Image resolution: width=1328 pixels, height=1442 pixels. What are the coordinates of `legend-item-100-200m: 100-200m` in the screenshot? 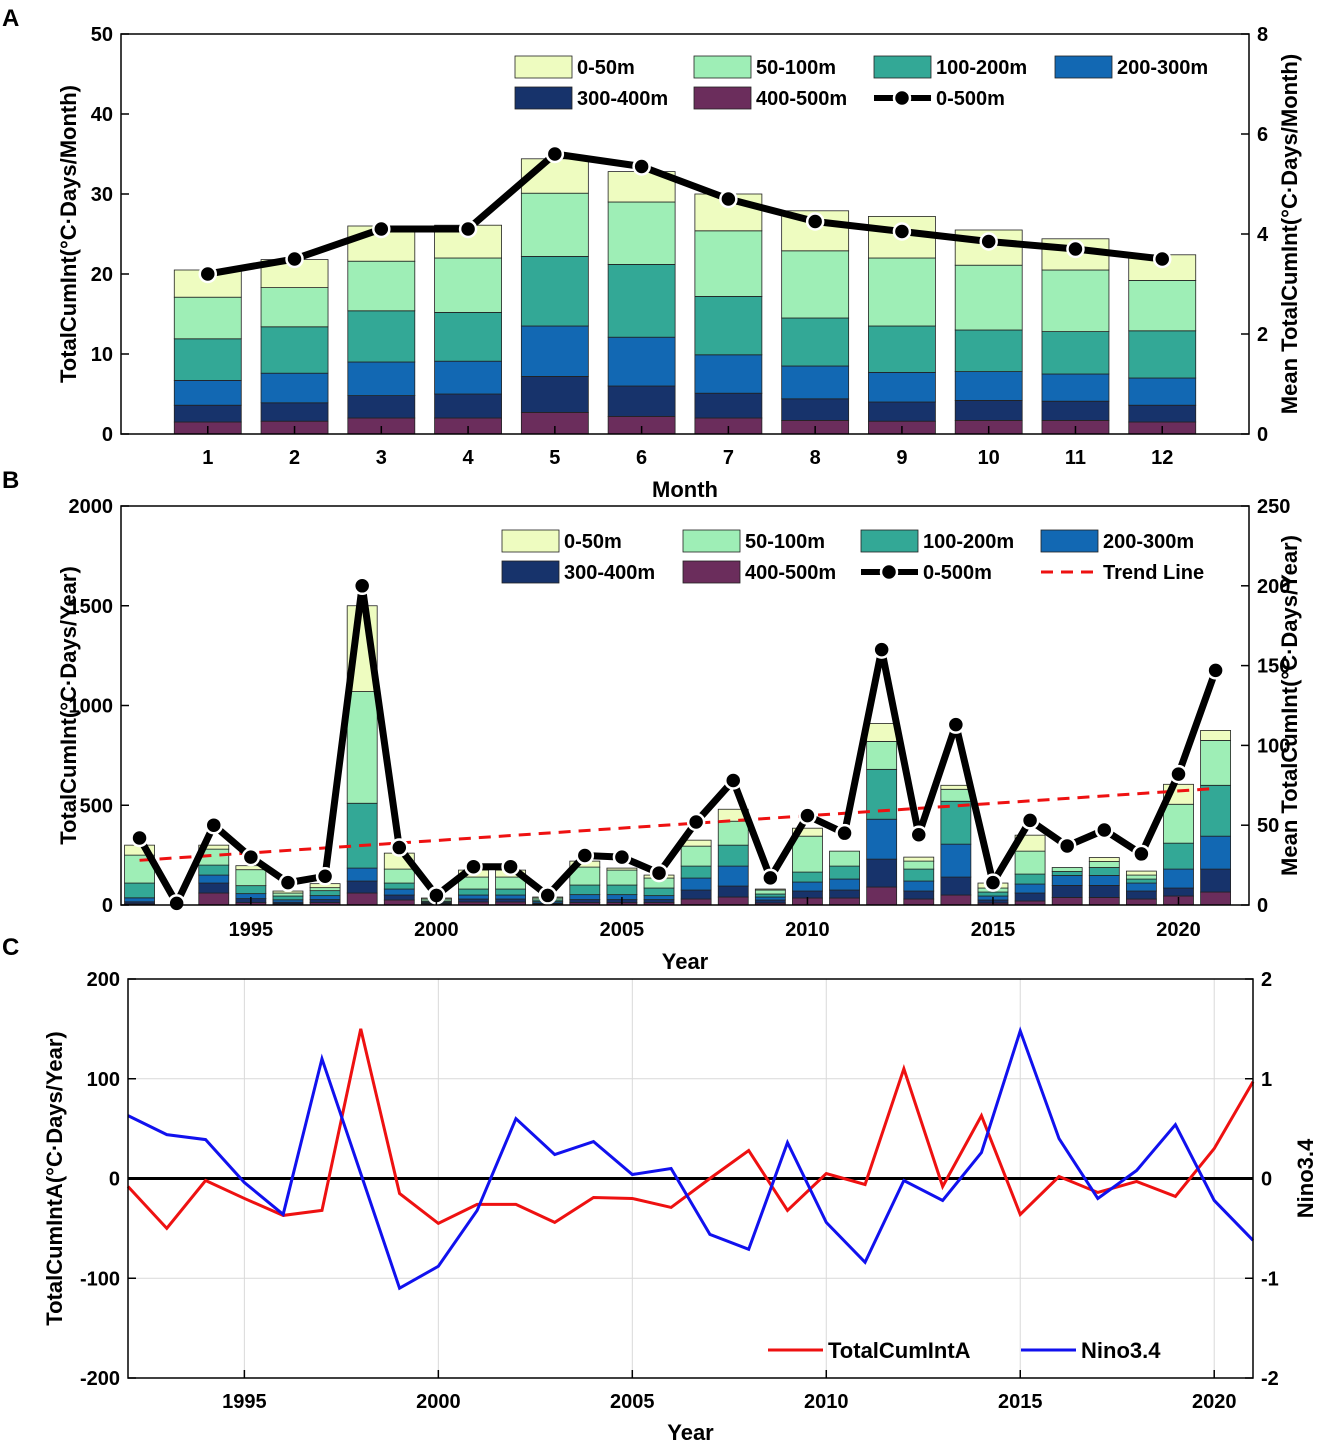 It's located at (937, 541).